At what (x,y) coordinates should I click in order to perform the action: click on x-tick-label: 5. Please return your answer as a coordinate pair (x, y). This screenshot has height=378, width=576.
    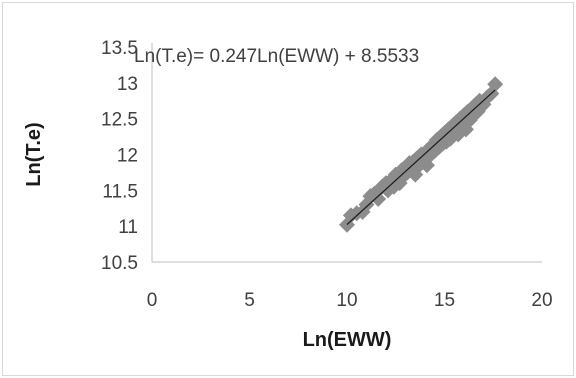
    Looking at the image, I should click on (249, 300).